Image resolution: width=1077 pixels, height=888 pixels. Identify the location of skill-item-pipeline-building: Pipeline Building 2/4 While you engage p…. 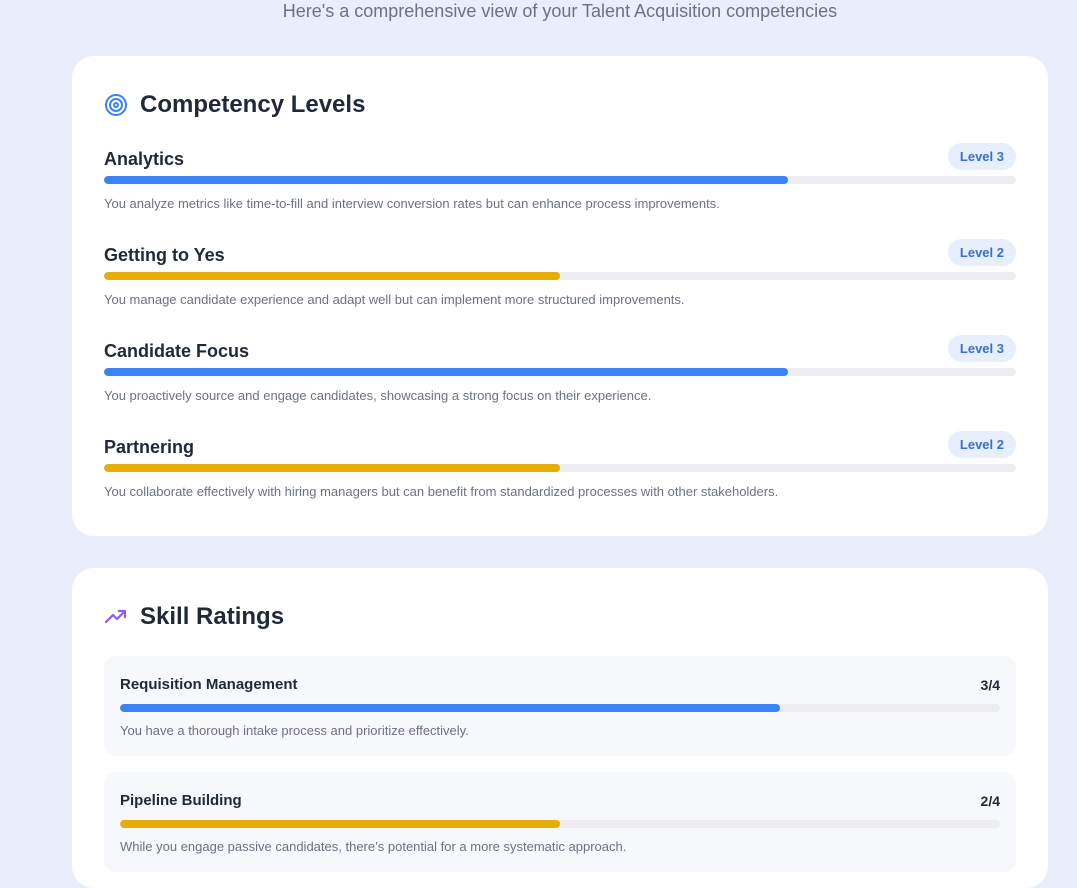
(560, 822).